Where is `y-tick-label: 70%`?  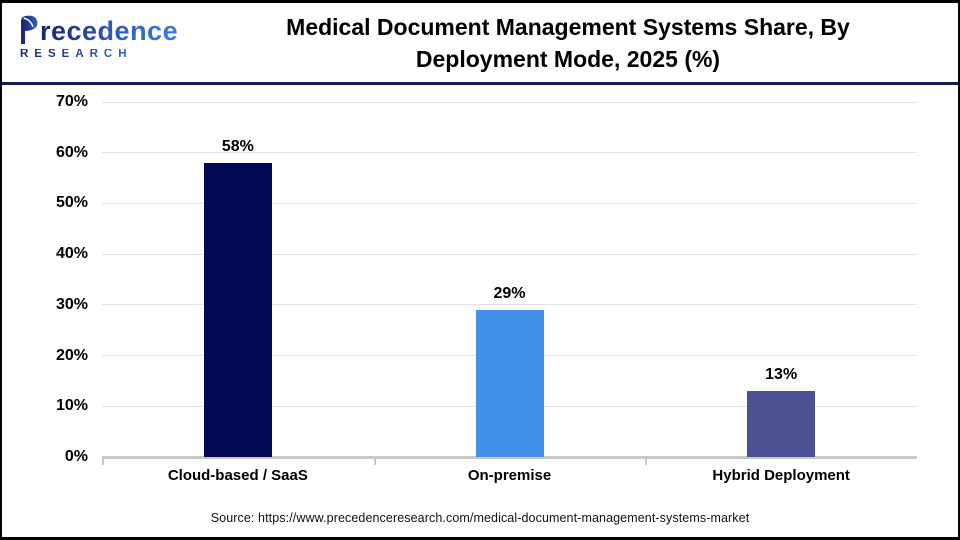 y-tick-label: 70% is located at coordinates (71, 101).